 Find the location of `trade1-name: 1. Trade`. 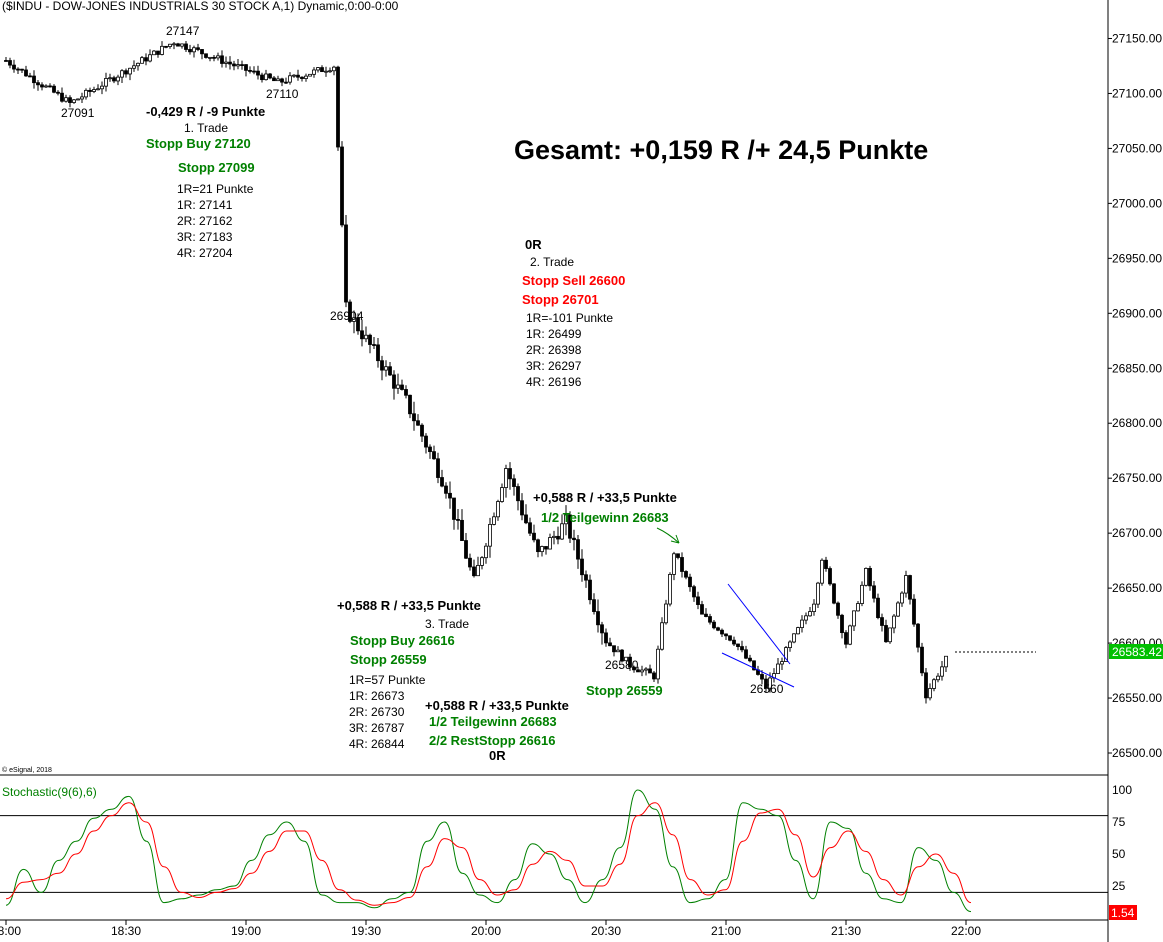

trade1-name: 1. Trade is located at coordinates (206, 128).